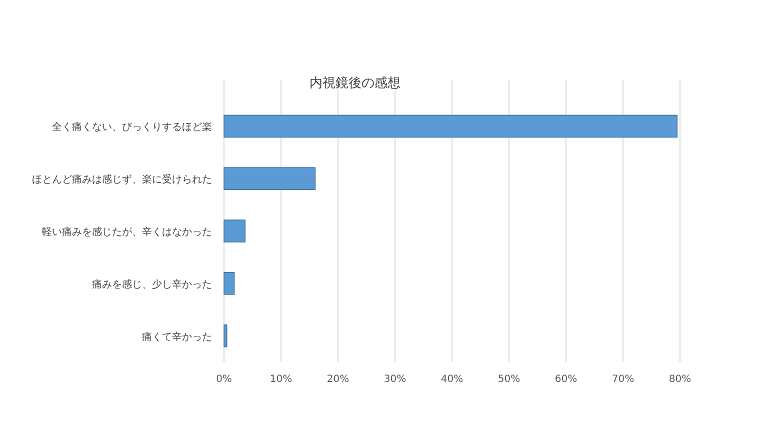 The height and width of the screenshot is (433, 770). I want to click on x-tick-label: 60%, so click(566, 379).